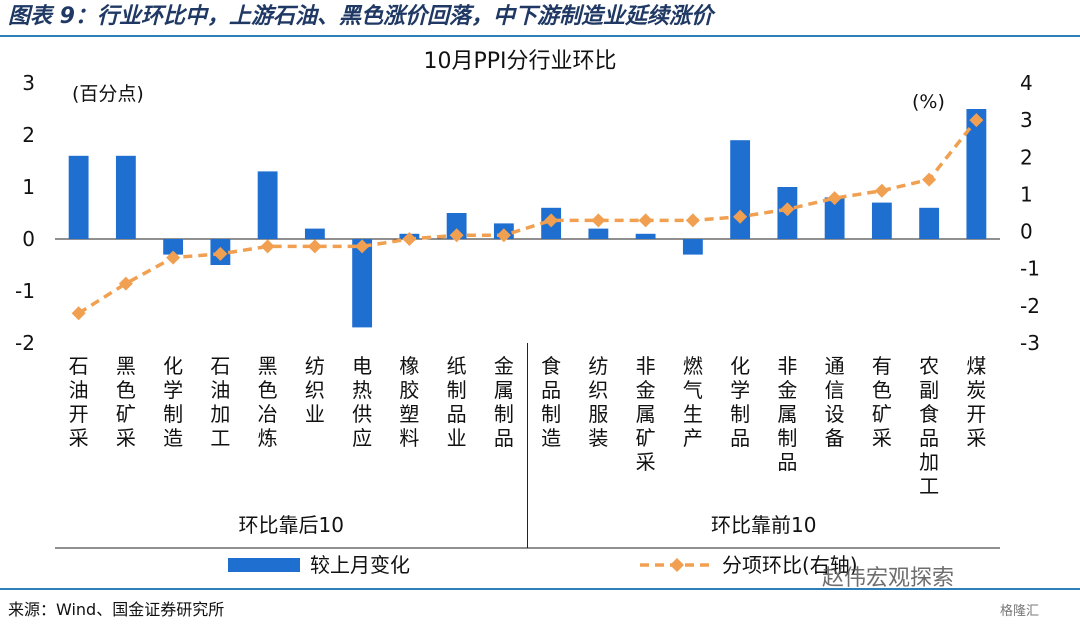 The height and width of the screenshot is (627, 1080). Describe the element at coordinates (1030, 306) in the screenshot. I see `right-tick-label: -2` at that location.